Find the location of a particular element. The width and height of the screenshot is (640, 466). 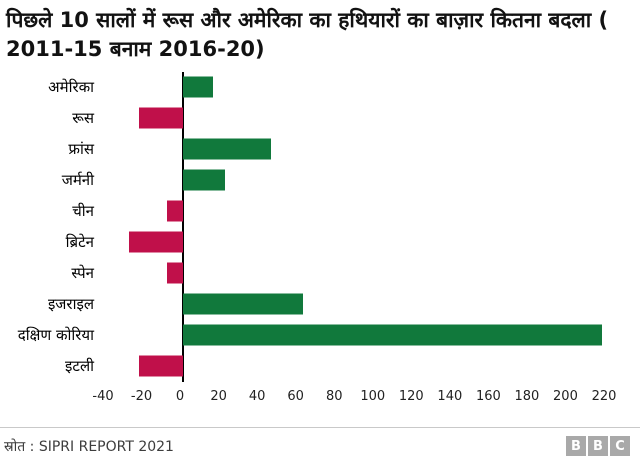

chart-row: चीन is located at coordinates (311, 211).